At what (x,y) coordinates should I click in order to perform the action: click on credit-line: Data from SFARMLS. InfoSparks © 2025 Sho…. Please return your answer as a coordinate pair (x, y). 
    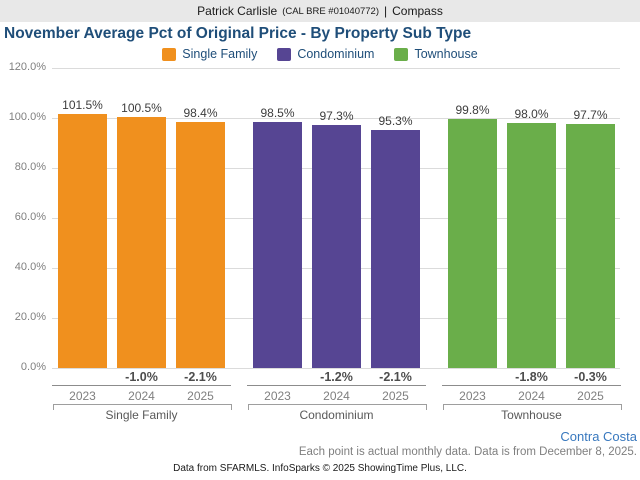
    Looking at the image, I should click on (320, 468).